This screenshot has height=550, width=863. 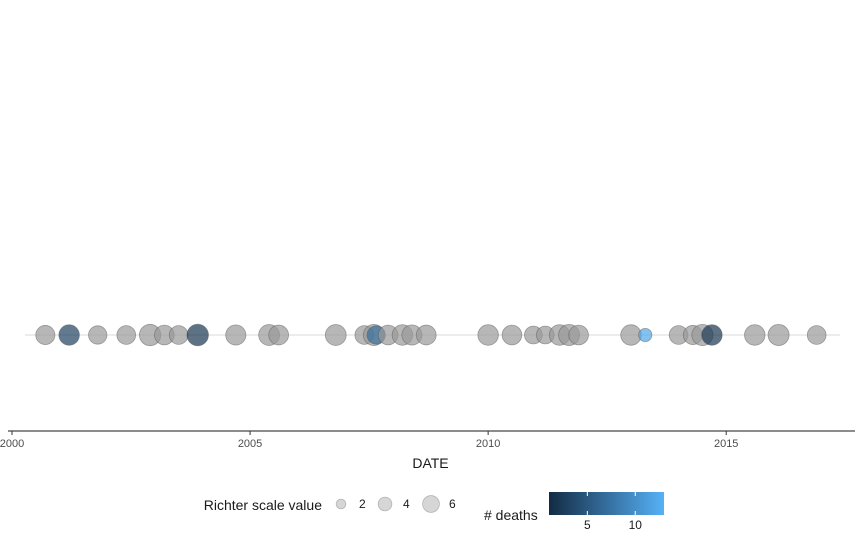 What do you see at coordinates (12, 444) in the screenshot?
I see `x-tick-label: 2000` at bounding box center [12, 444].